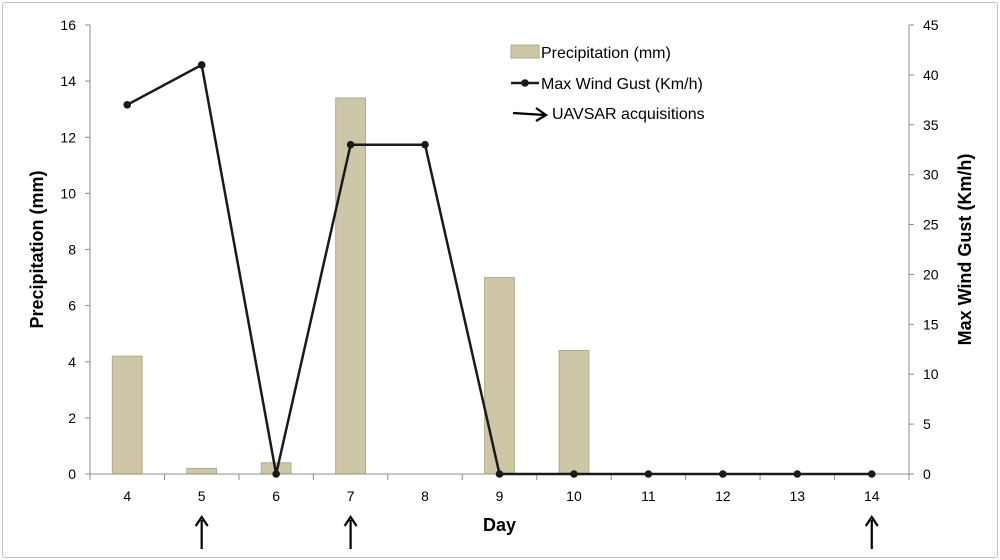 The height and width of the screenshot is (560, 1000). What do you see at coordinates (525, 51) in the screenshot?
I see `legend-swatch-precipitation` at bounding box center [525, 51].